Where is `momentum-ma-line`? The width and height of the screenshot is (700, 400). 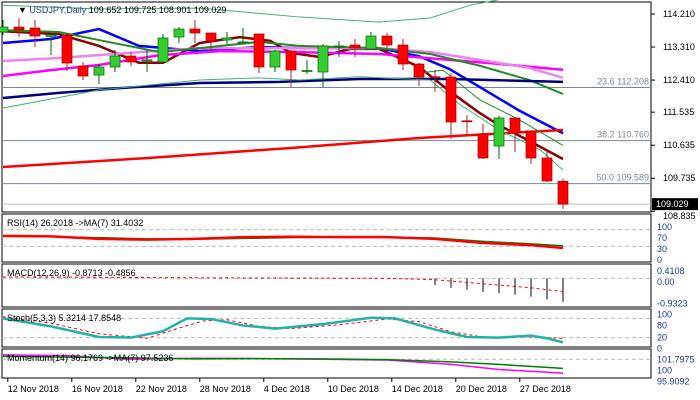 momentum-ma-line is located at coordinates (283, 362).